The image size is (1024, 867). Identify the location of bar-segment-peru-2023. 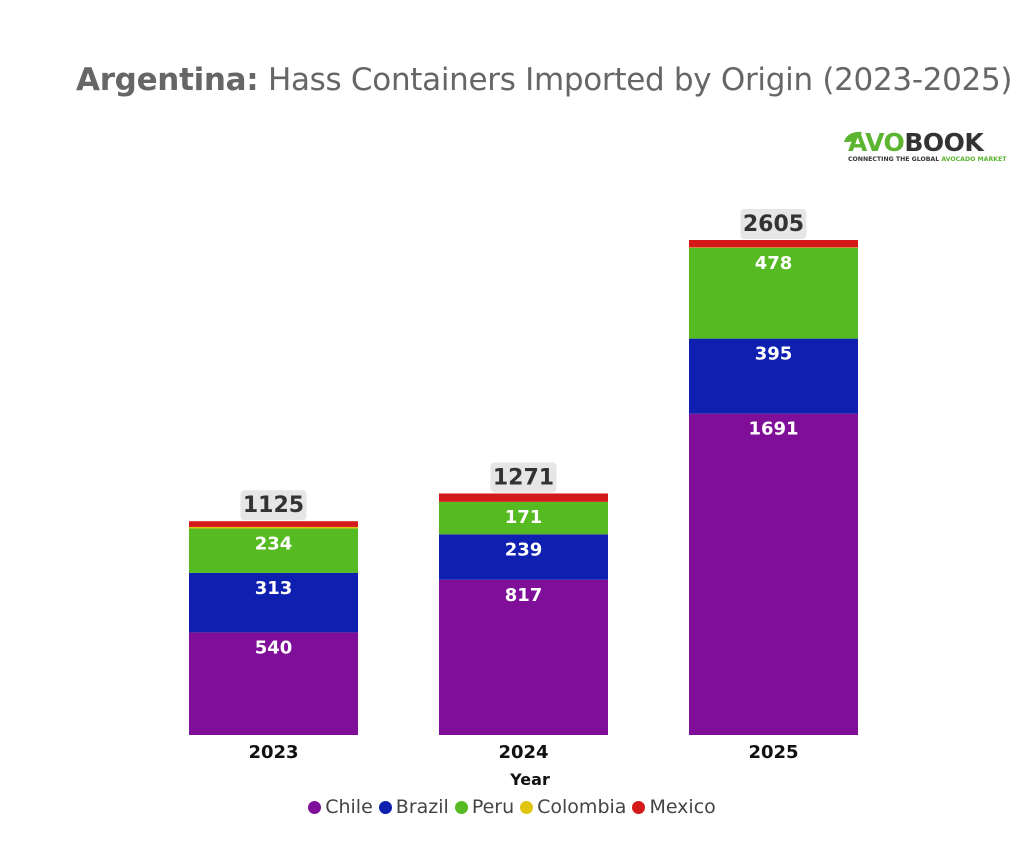
(273, 550).